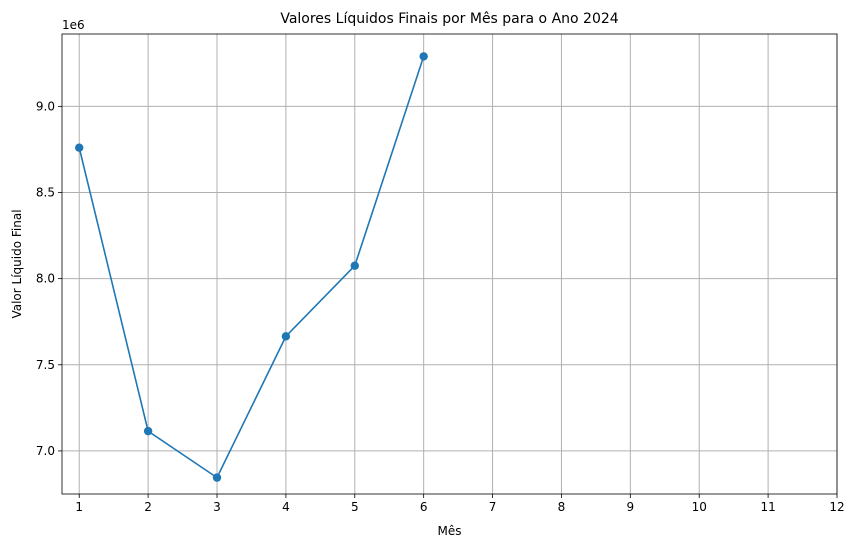 This screenshot has width=855, height=548. Describe the element at coordinates (836, 507) in the screenshot. I see `x-tick-label: 12` at that location.